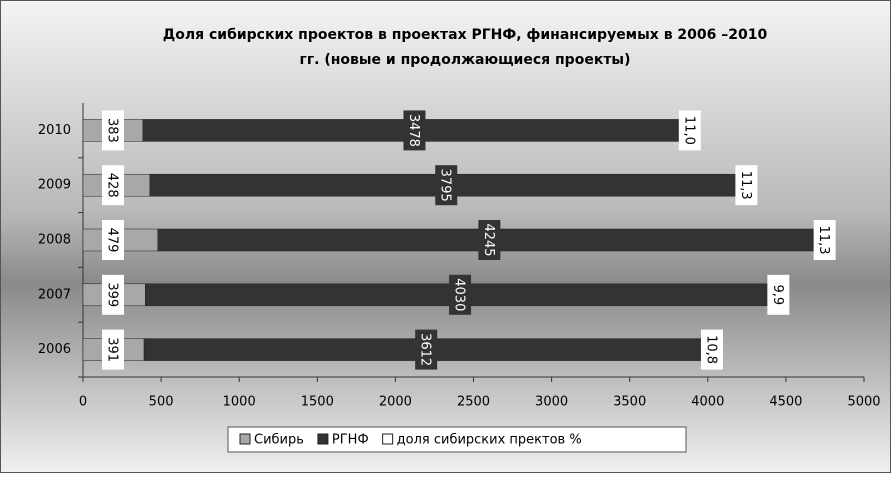 This screenshot has height=477, width=891. What do you see at coordinates (629, 402) in the screenshot?
I see `x-tick-label: 3500` at bounding box center [629, 402].